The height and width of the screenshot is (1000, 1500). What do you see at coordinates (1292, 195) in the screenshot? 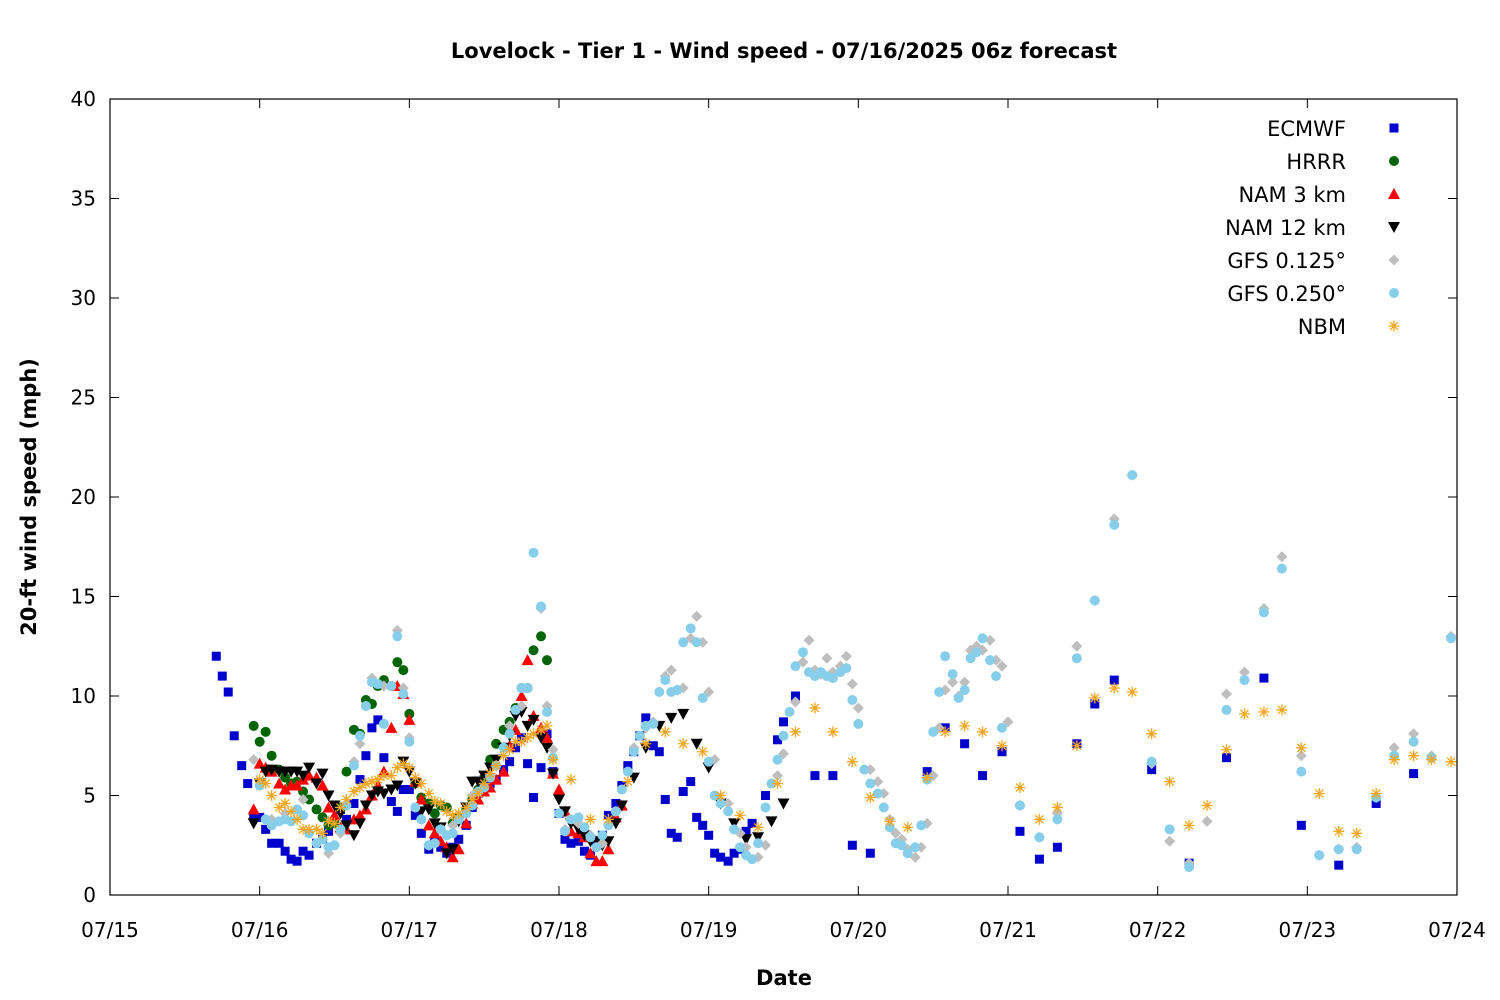
I see `legend-label-nam-3-km: NAM 3 km` at bounding box center [1292, 195].